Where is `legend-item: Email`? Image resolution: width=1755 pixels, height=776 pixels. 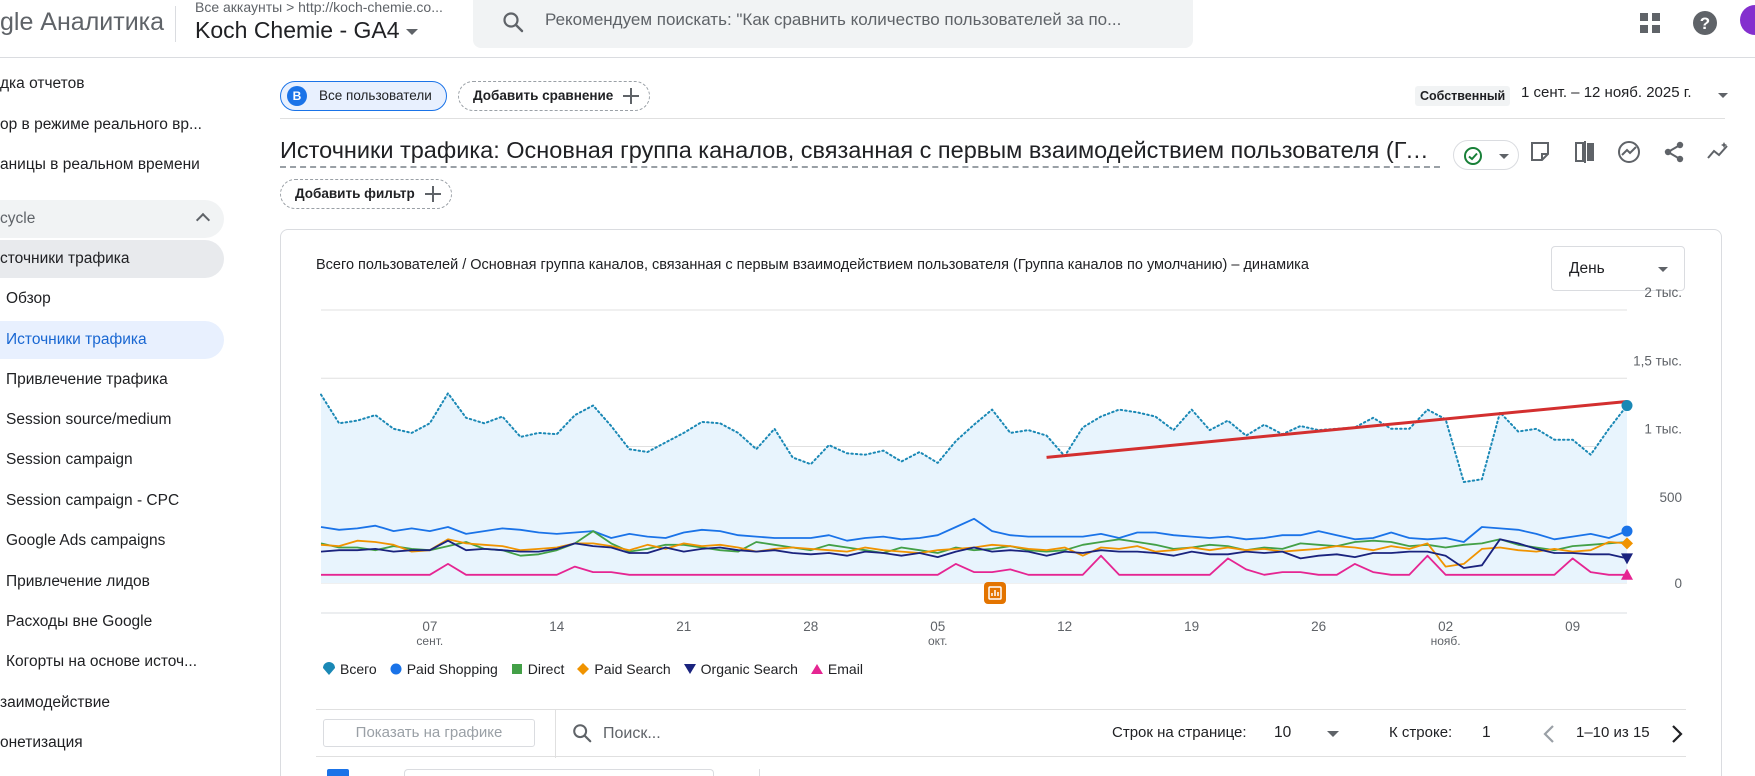 legend-item: Email is located at coordinates (836, 669).